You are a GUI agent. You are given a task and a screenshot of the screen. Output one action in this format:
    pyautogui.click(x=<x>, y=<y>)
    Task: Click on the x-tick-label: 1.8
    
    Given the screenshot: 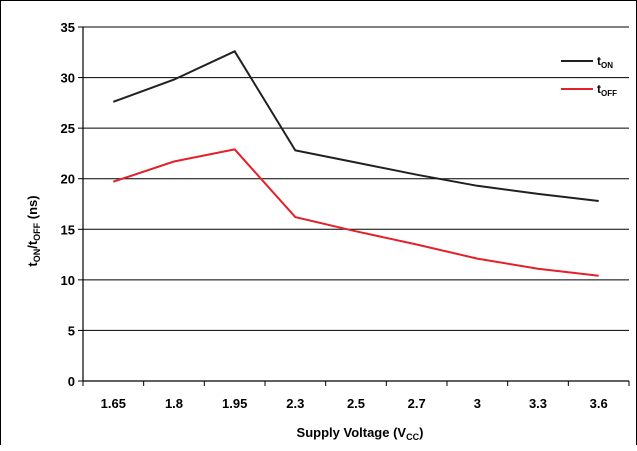 What is the action you would take?
    pyautogui.click(x=174, y=403)
    